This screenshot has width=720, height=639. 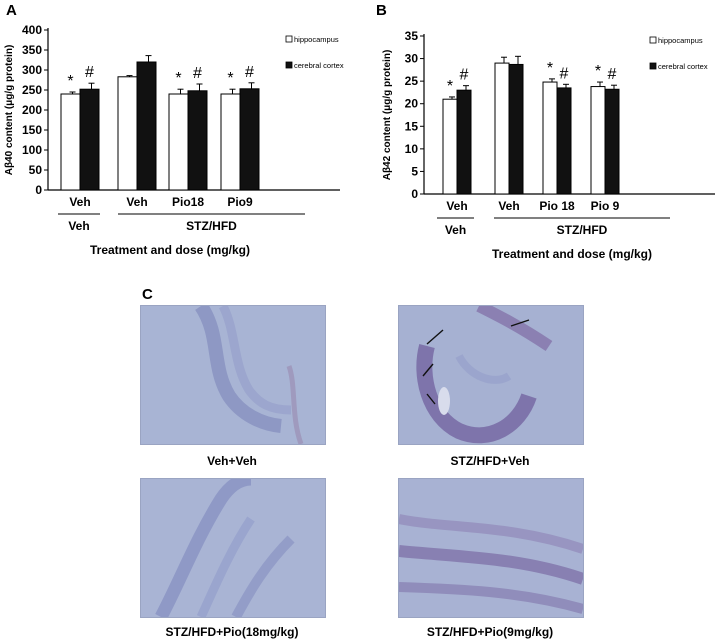 I want to click on panel-label-b: B, so click(x=381, y=10).